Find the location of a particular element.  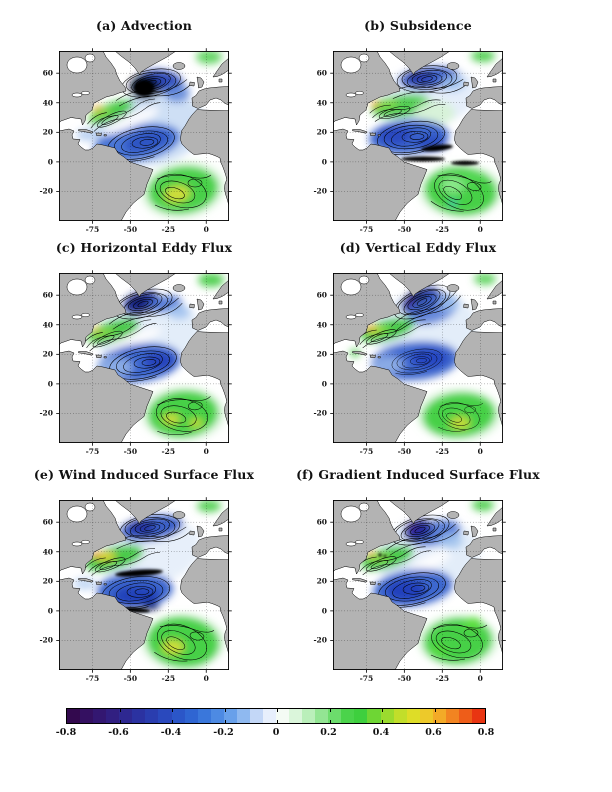

panel-b: (b) Subsidence is located at coordinates (410, 126).